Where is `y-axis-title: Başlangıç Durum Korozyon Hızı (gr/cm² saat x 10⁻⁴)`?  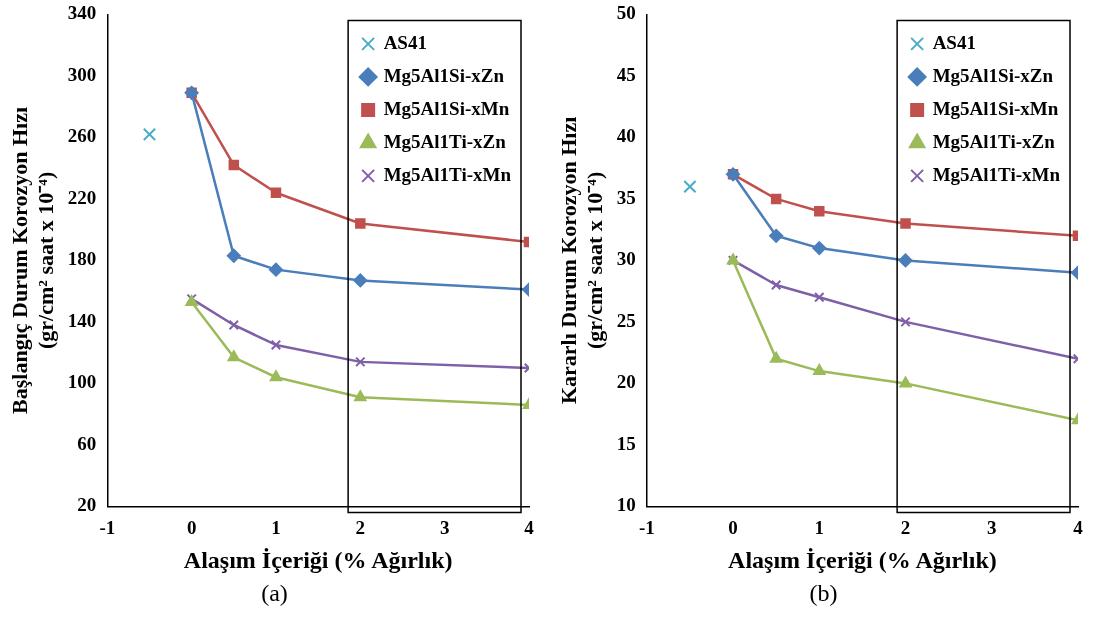 y-axis-title: Başlangıç Durum Korozyon Hızı (gr/cm² saat x 10⁻⁴) is located at coordinates (32, 260).